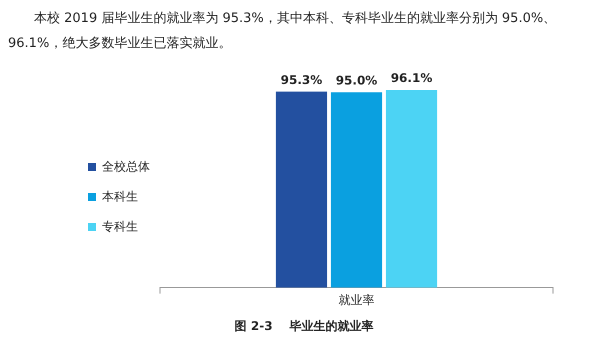 This screenshot has width=608, height=341. I want to click on chart-subtitle: 本校 2019 届毕业生的就业率为 95.3%，其中本科、专科毕业生的就业率分别为 95.0%、96.1%，绝大多数毕业生已落实就业。, so click(283, 31).